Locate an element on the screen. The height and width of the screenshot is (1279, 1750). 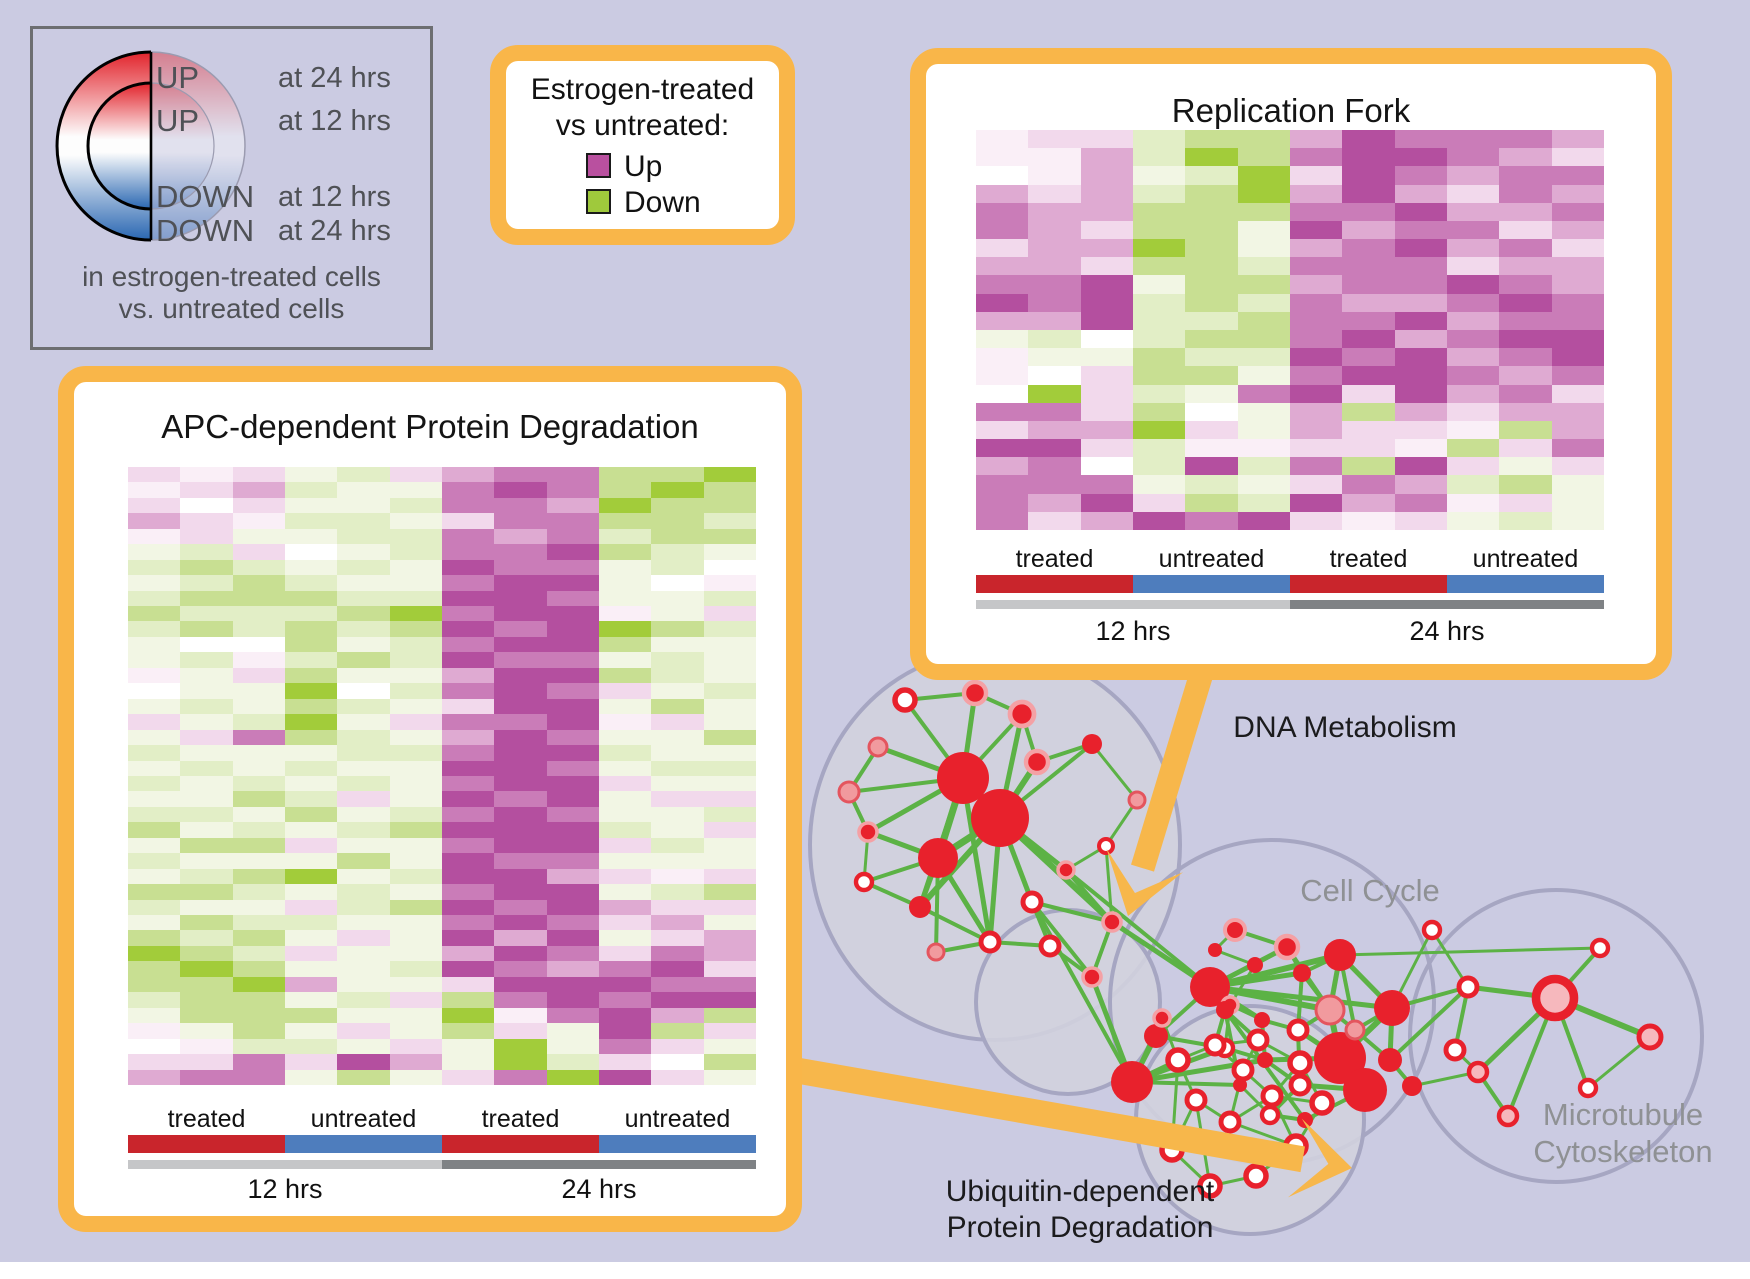
rf-12hr-bar is located at coordinates (1133, 604).